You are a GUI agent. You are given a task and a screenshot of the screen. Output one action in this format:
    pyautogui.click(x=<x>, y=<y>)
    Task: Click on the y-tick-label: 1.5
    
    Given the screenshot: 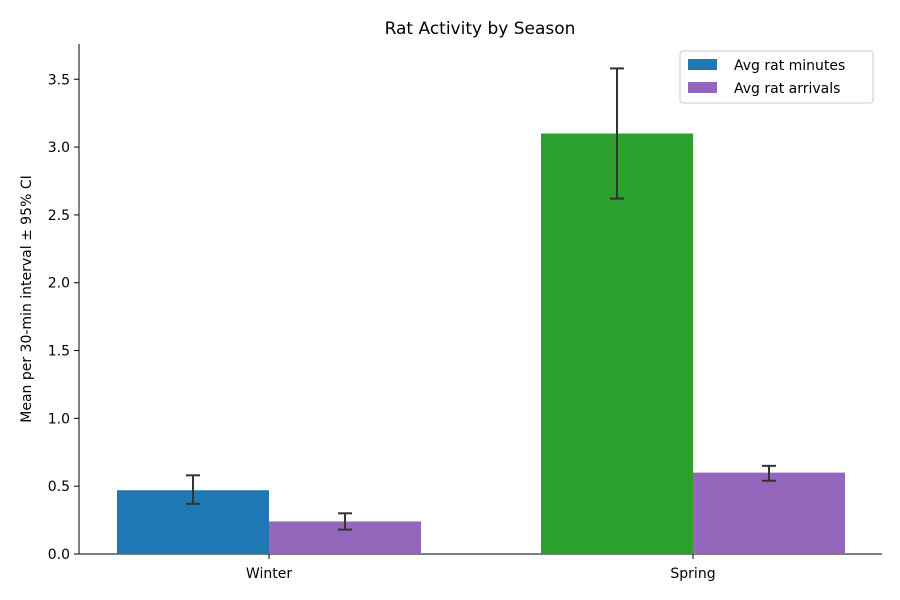 What is the action you would take?
    pyautogui.click(x=59, y=352)
    